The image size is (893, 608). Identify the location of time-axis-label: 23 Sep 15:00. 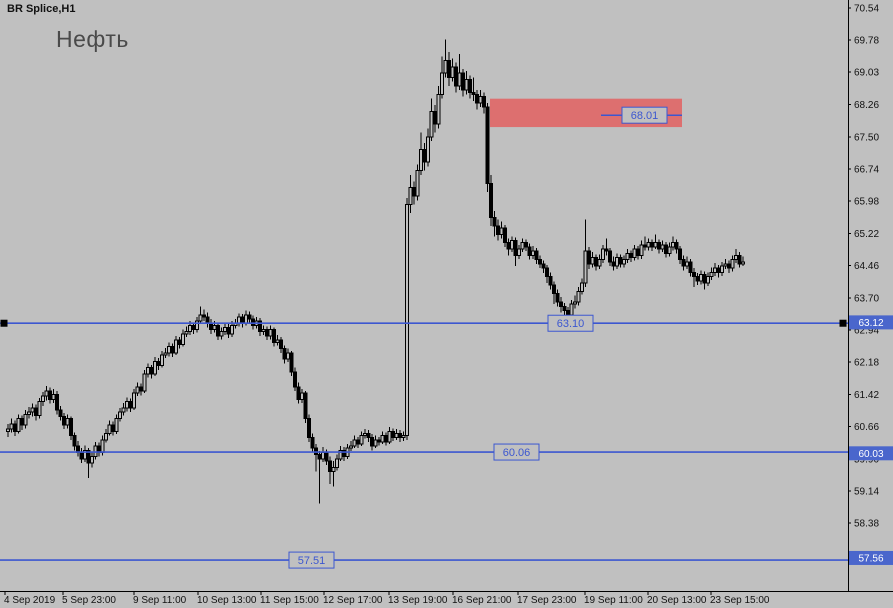
(740, 600).